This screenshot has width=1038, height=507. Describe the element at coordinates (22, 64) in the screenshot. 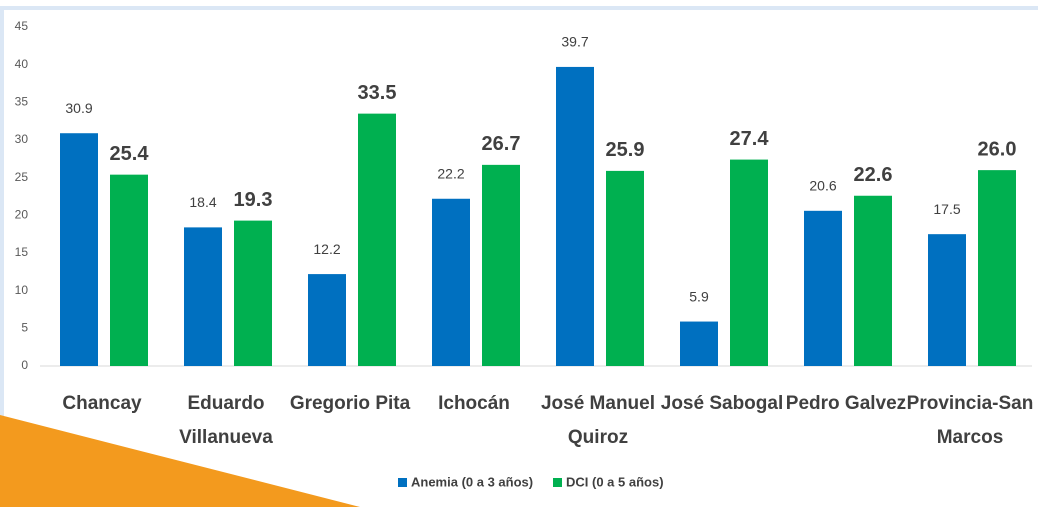

I see `y-tick-label: 40` at that location.